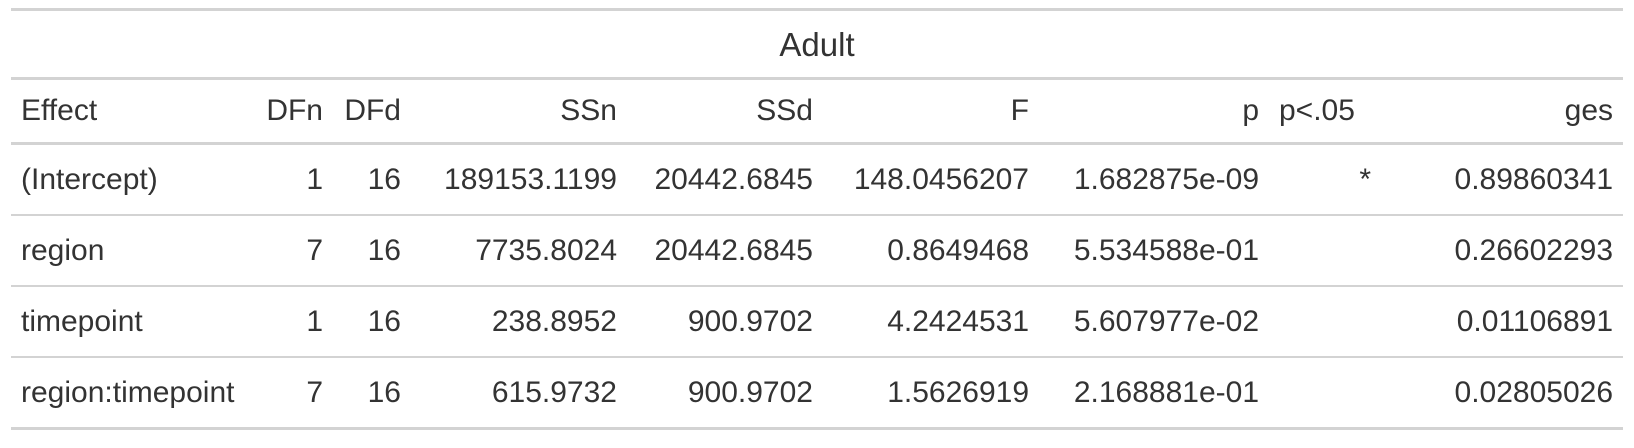  I want to click on cell-p: 5.607977e-02, so click(1154, 321).